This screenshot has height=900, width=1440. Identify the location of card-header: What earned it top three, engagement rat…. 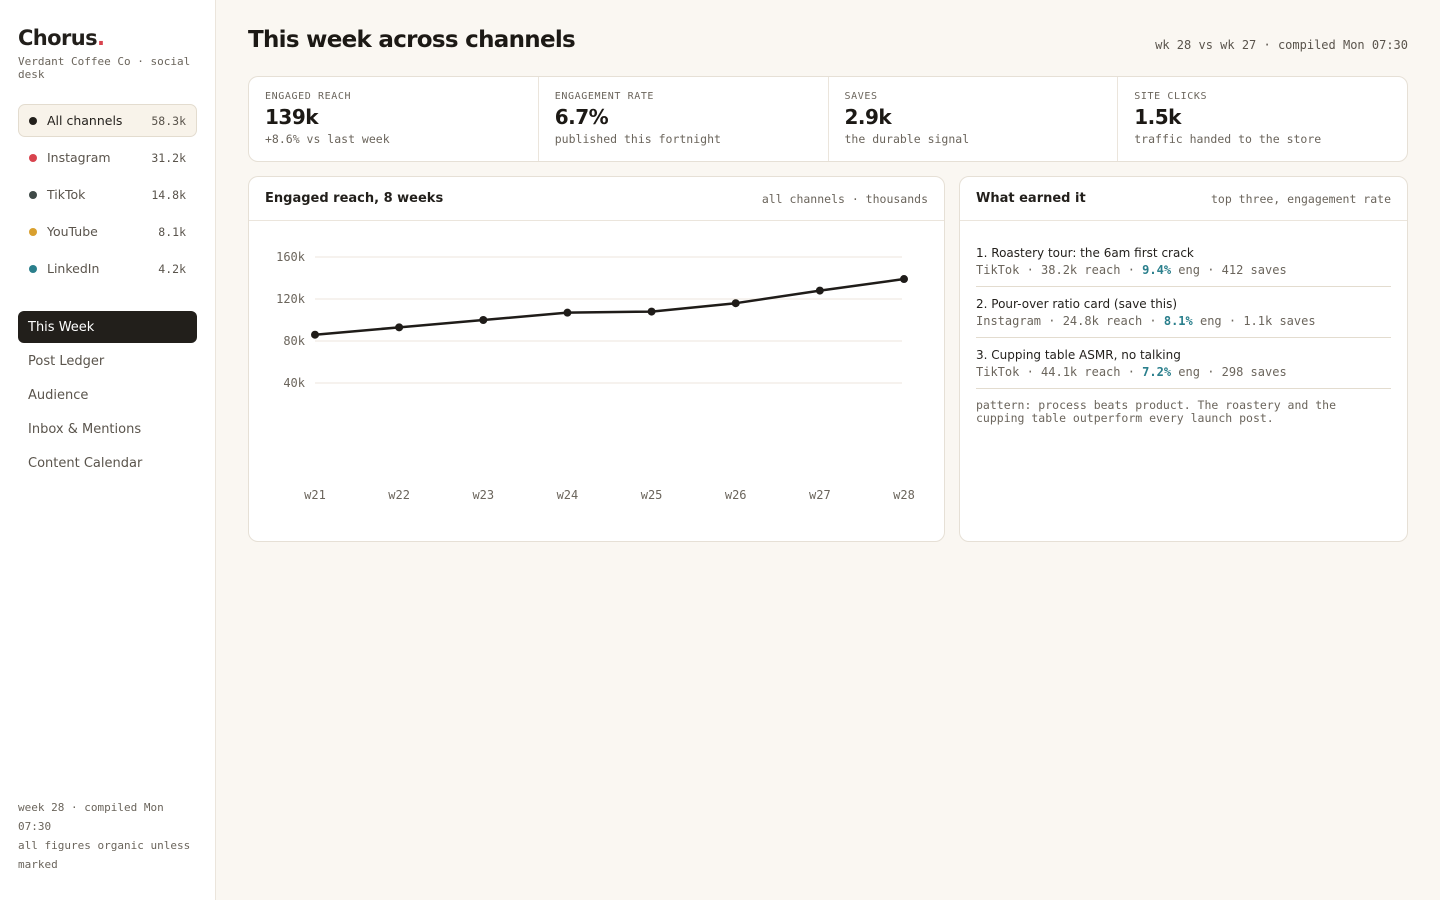
(1183, 199).